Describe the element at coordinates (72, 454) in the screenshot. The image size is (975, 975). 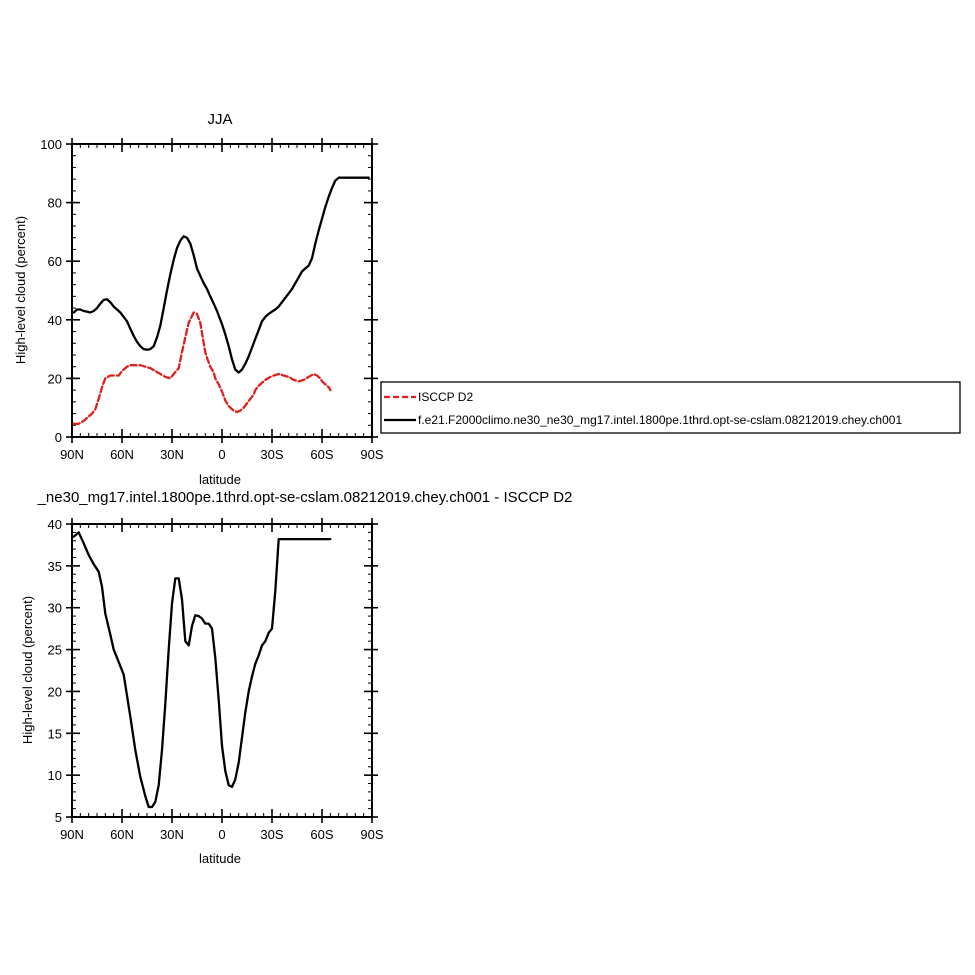
I see `top-x-tick-label: 90N` at that location.